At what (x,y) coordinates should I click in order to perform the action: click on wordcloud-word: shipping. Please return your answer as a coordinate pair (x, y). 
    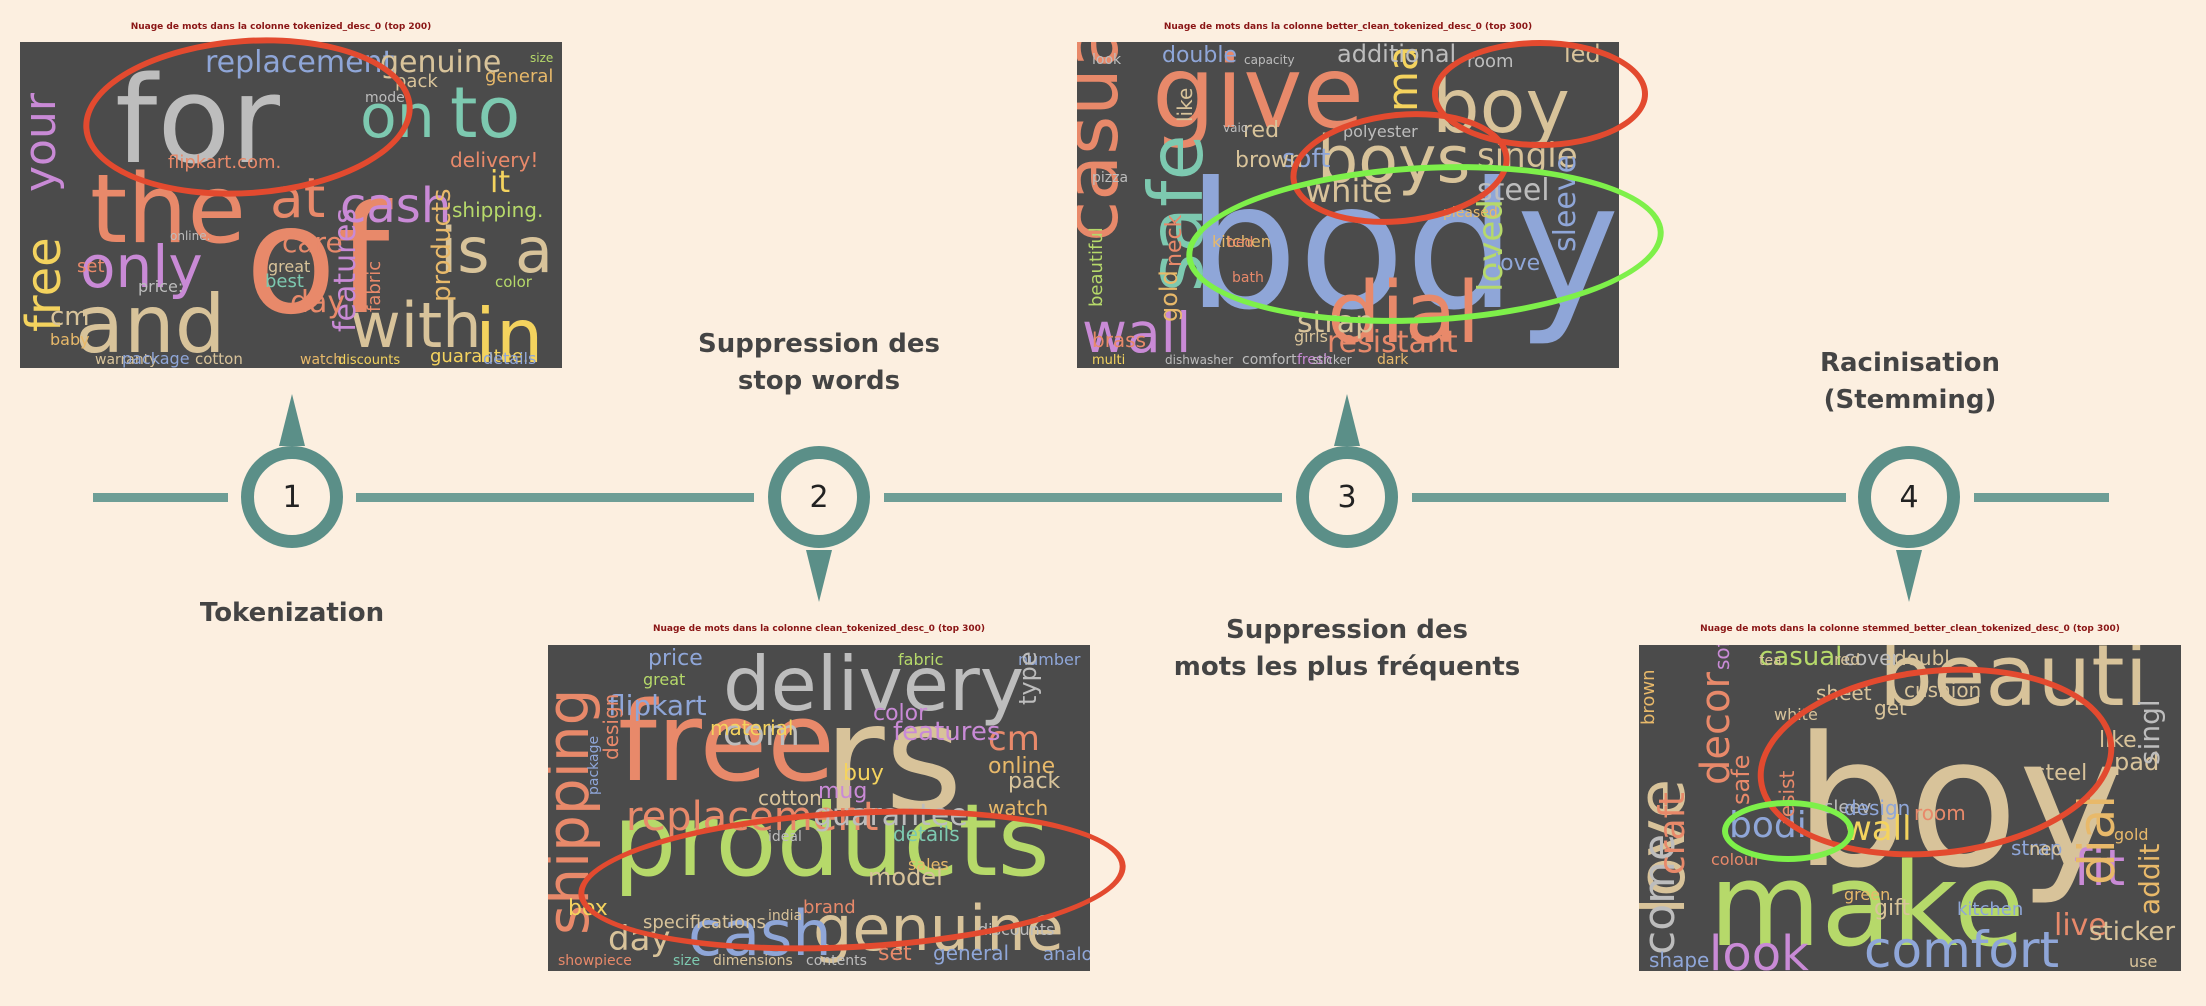
    Looking at the image, I should click on (575, 812).